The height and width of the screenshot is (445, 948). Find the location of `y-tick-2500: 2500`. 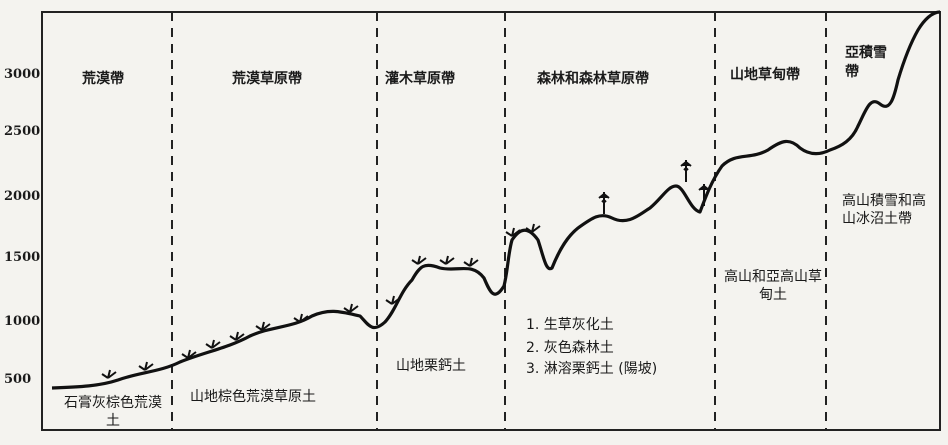

y-tick-2500: 2500 is located at coordinates (22, 131).